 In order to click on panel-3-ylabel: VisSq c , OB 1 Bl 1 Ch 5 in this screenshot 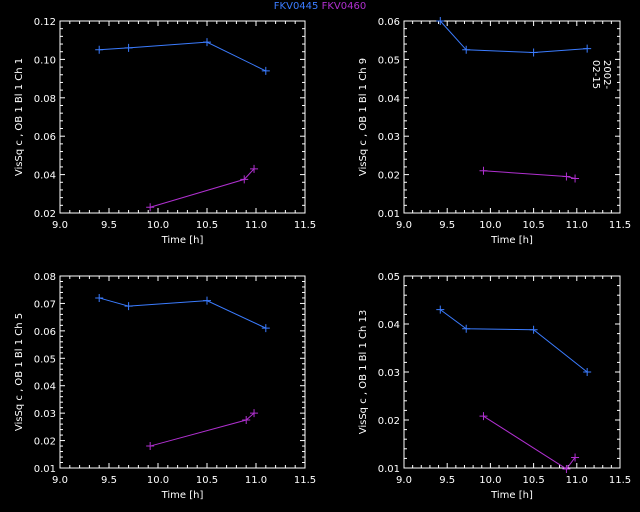, I will do `click(19, 372)`.